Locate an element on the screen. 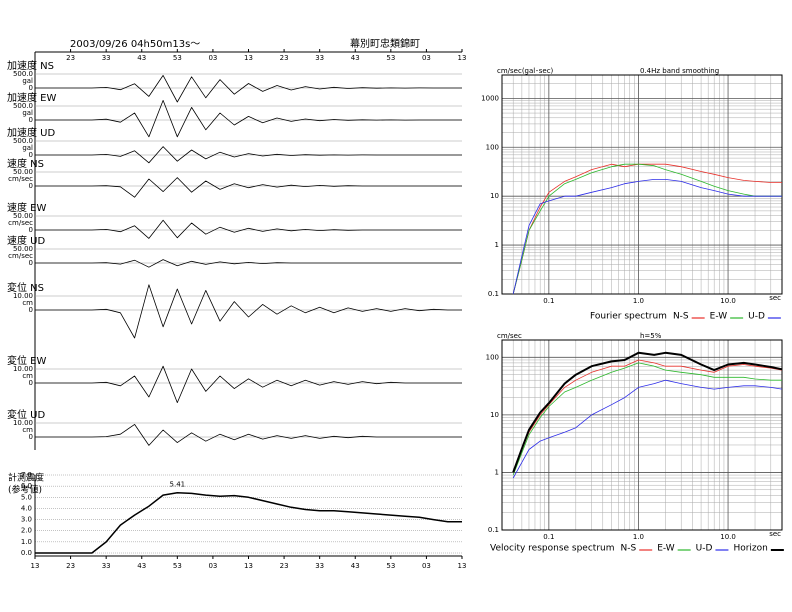  y-axis-label: cm/sec(gal･sec) is located at coordinates (525, 71).